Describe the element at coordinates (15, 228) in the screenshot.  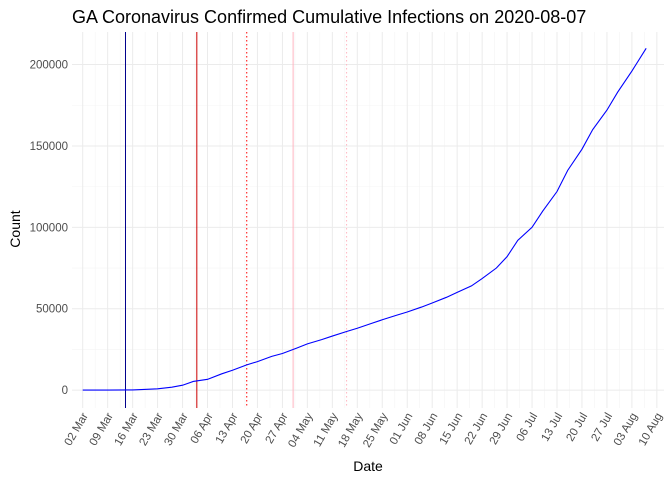
I see `y-axis-title: Count` at that location.